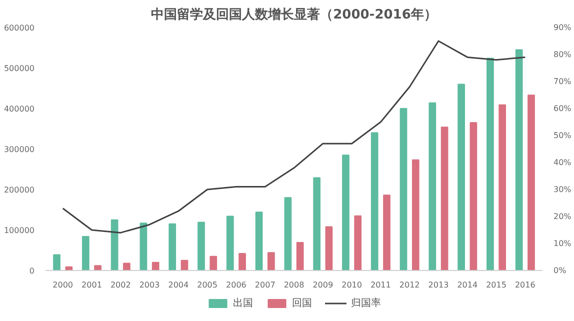 The height and width of the screenshot is (321, 574). Describe the element at coordinates (19, 149) in the screenshot. I see `y-tick-label: 300000` at that location.